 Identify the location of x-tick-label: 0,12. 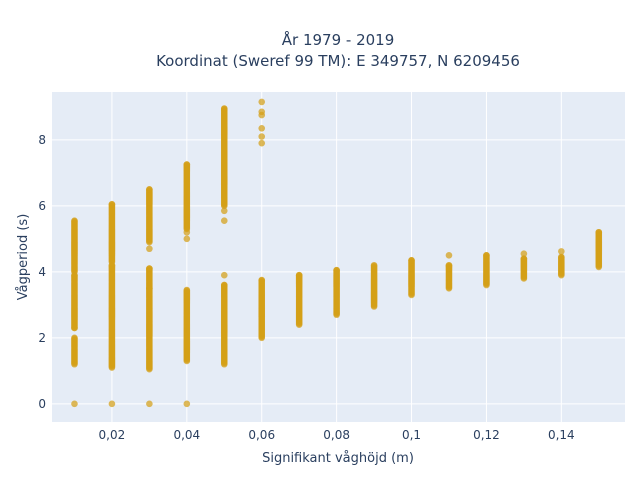
(486, 435).